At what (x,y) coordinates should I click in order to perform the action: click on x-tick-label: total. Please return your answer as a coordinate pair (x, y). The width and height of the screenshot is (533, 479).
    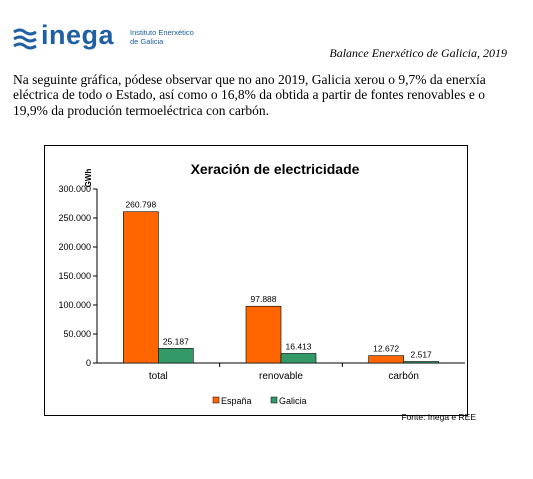
    Looking at the image, I should click on (158, 376).